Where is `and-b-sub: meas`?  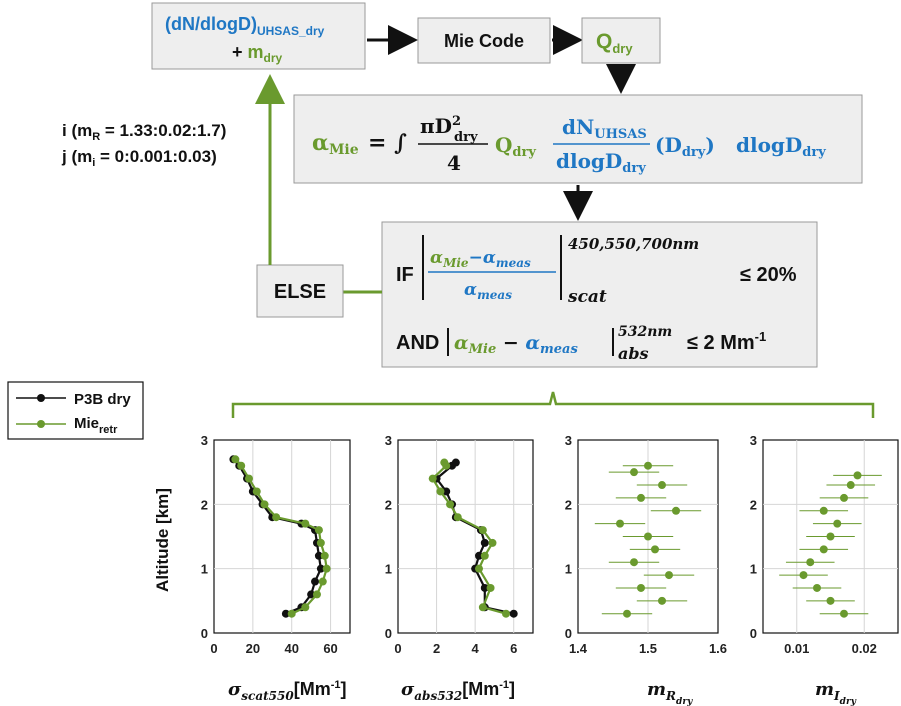 and-b-sub: meas is located at coordinates (559, 349).